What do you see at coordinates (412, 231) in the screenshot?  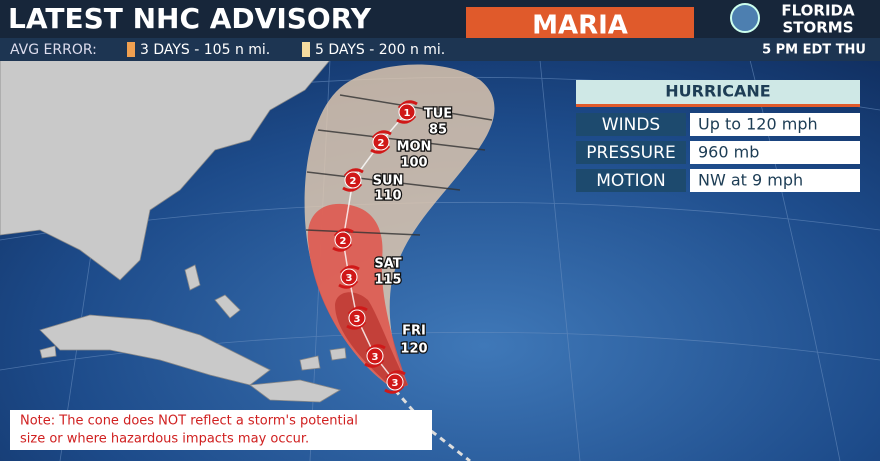 I see `track-labels: TUE 85 MON 100 SUN 110 SAT 115 FRI 120` at bounding box center [412, 231].